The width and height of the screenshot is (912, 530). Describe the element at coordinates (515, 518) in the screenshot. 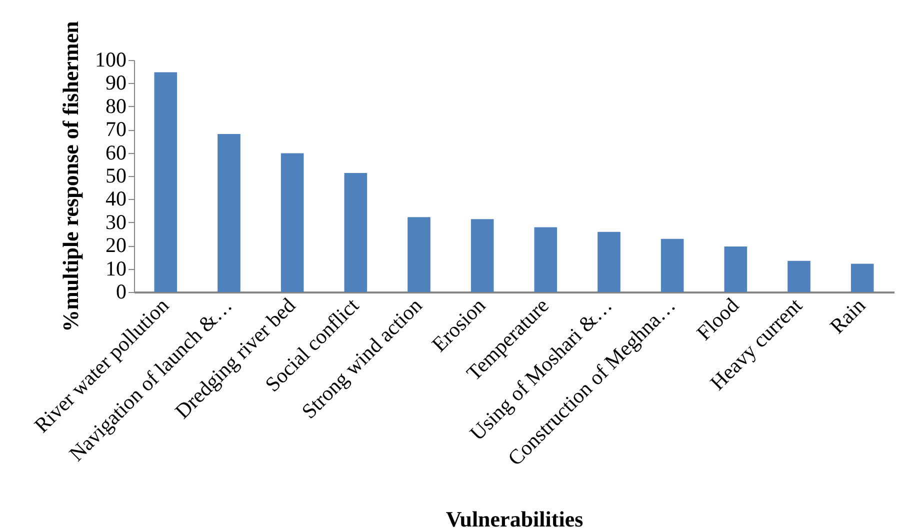

I see `x-axis-title: Vulnerabilities` at that location.